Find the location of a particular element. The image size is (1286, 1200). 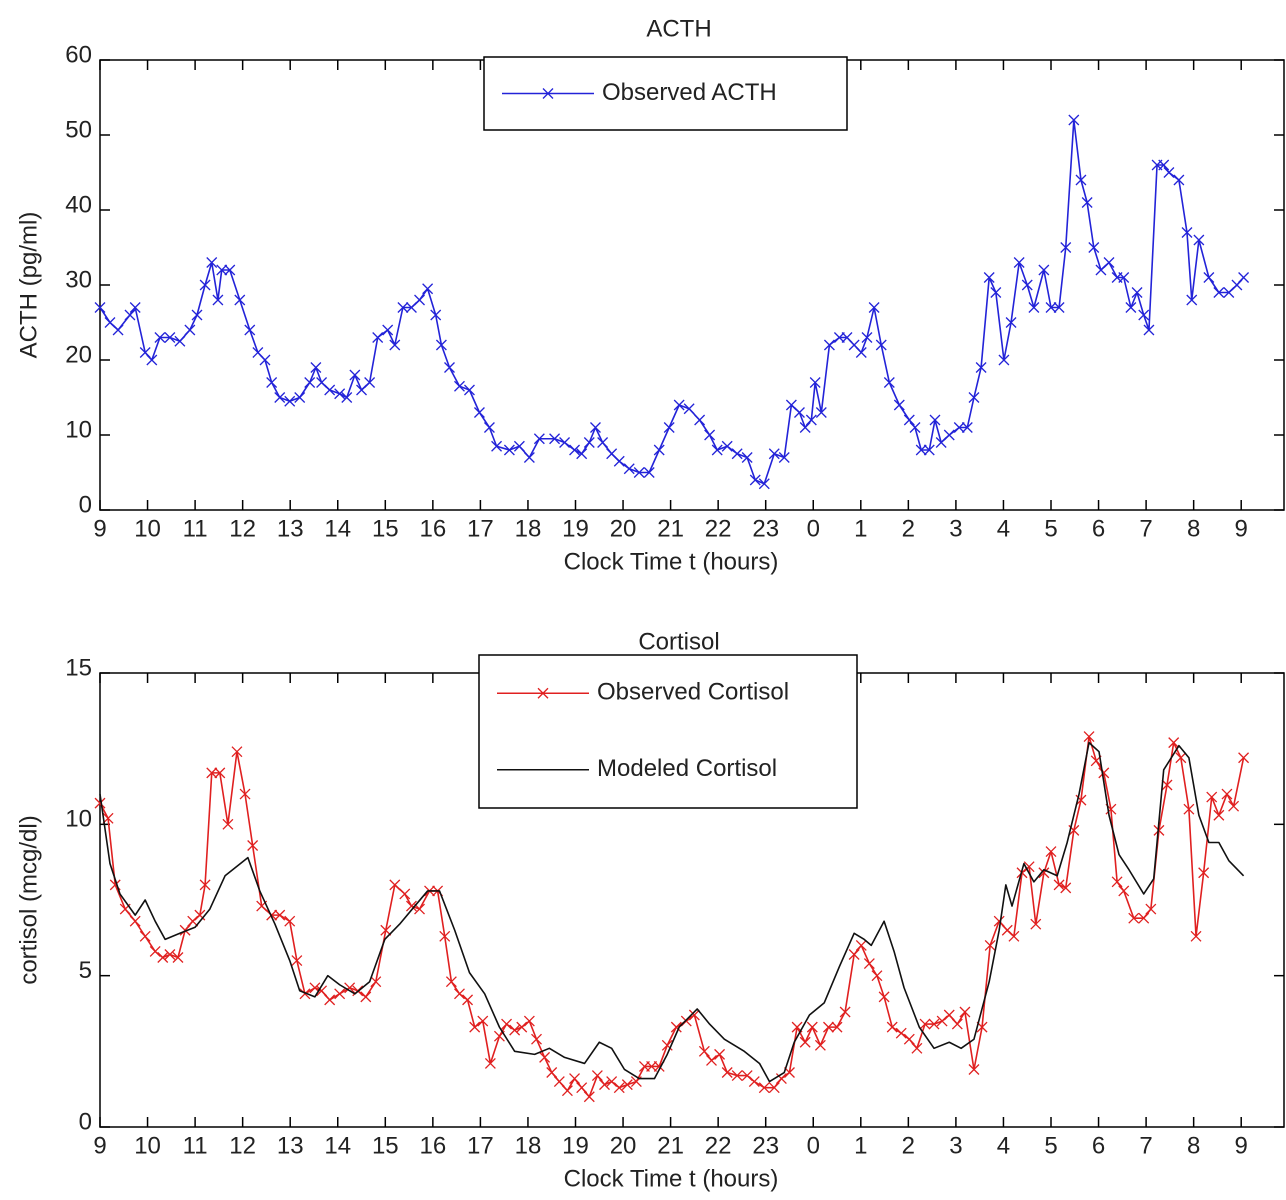

legend-marker is located at coordinates (543, 693).